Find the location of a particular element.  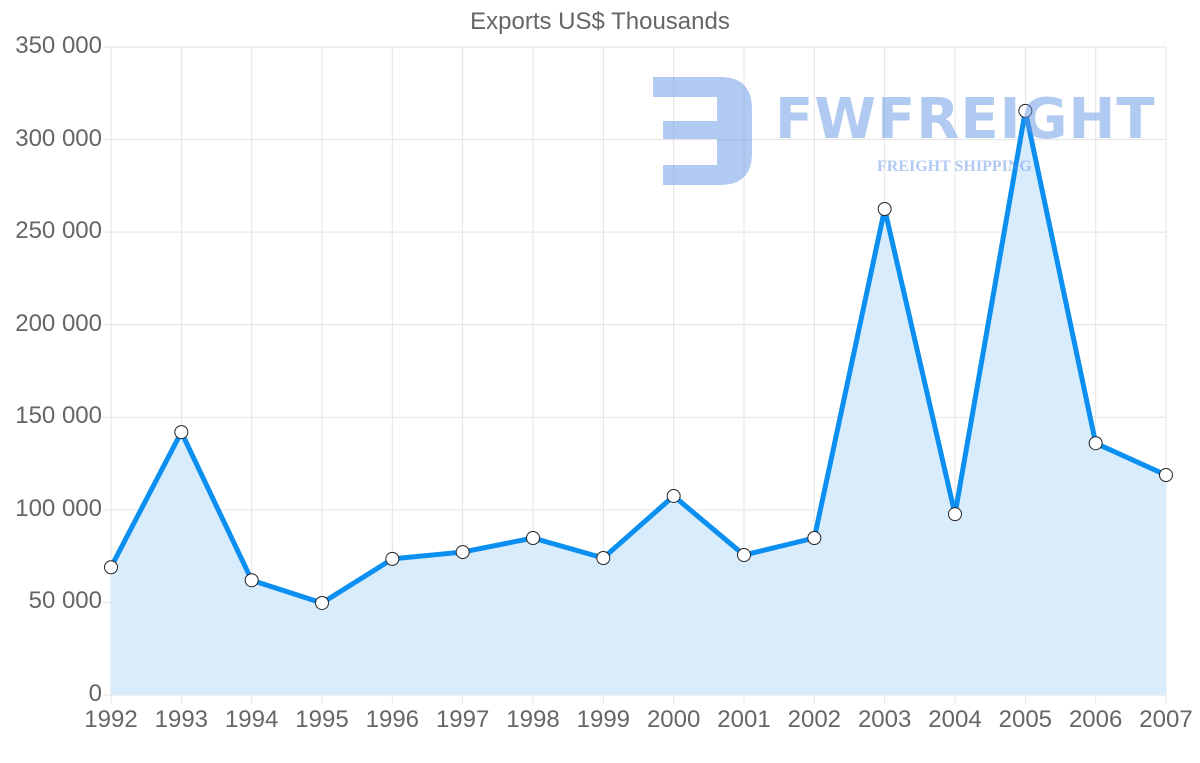

y-tick-label: 350 000 is located at coordinates (58, 45).